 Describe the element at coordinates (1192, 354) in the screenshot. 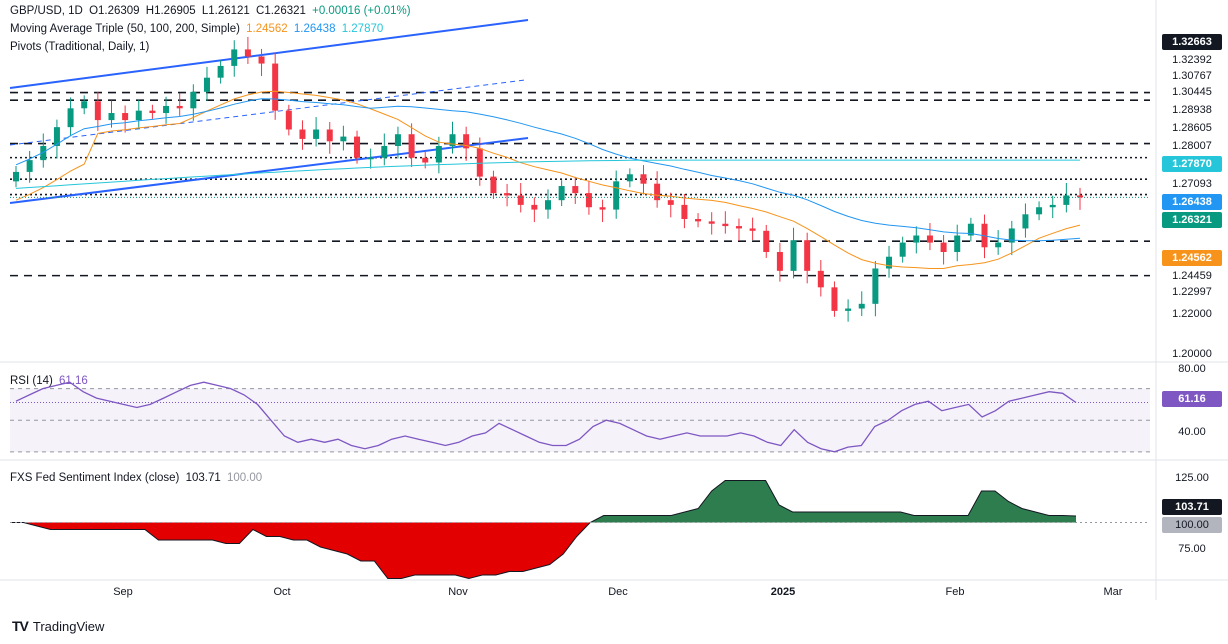

I see `price-axis-label: 1.20000` at that location.